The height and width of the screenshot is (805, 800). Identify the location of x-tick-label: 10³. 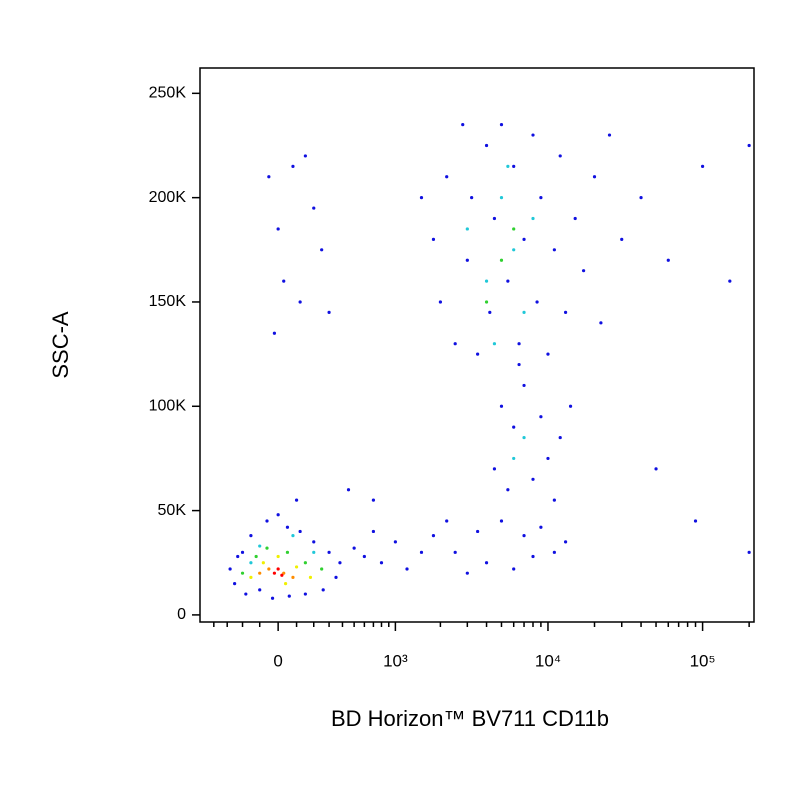
(395, 660).